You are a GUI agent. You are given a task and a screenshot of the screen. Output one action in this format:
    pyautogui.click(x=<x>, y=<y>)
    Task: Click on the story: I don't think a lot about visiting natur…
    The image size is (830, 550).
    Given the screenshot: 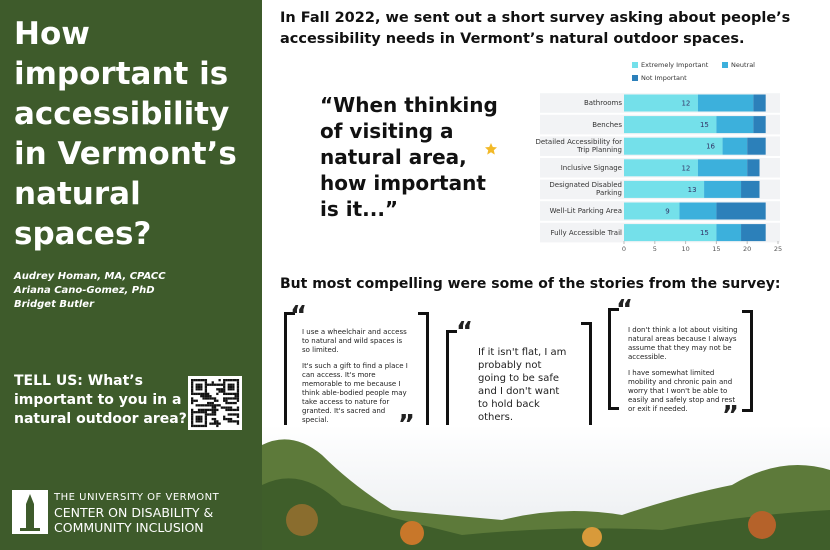 What is the action you would take?
    pyautogui.click(x=684, y=373)
    